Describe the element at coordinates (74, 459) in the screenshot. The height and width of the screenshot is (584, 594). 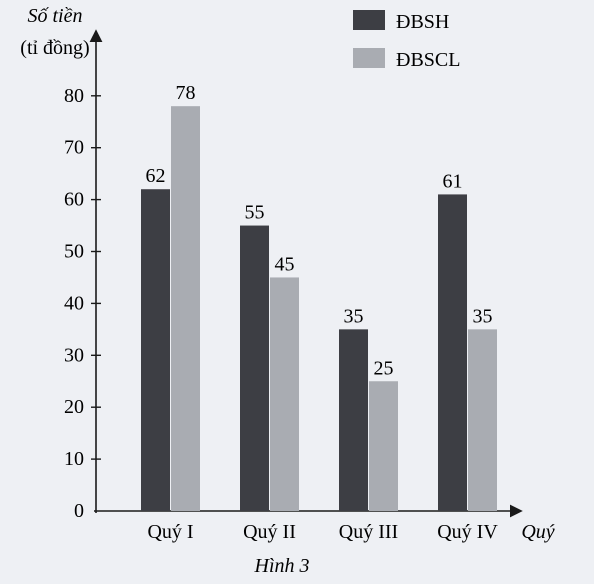
I see `y-tick-label: 10` at that location.